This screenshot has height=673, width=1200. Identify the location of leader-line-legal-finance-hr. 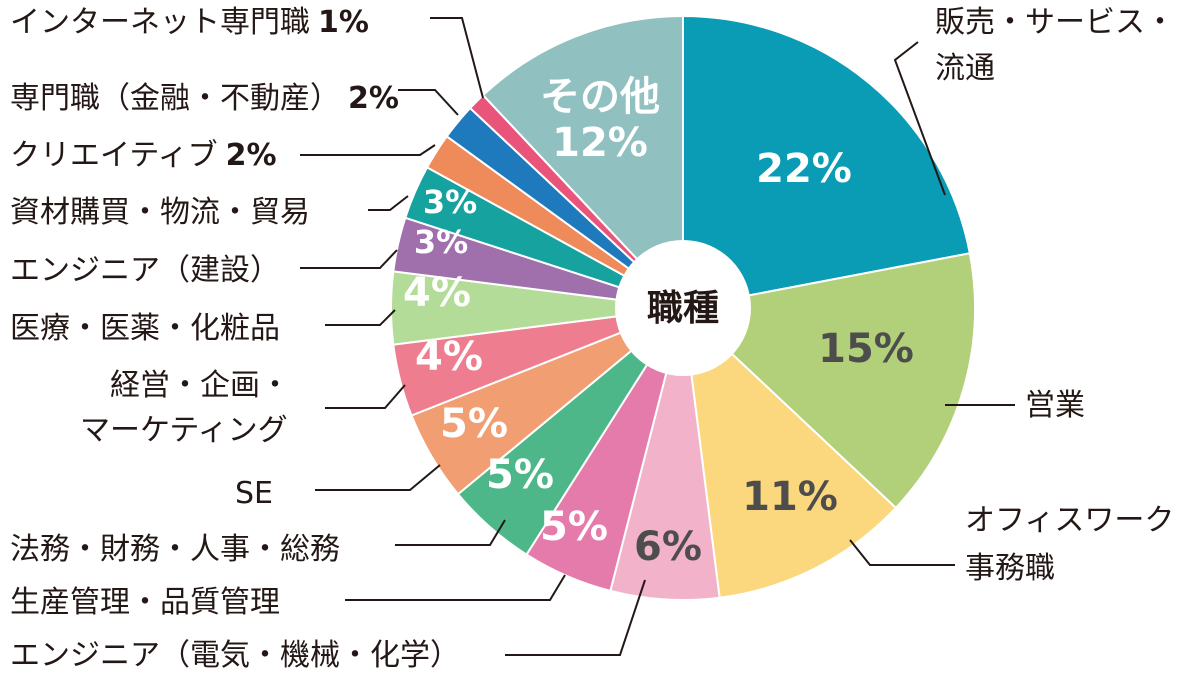
(450, 532).